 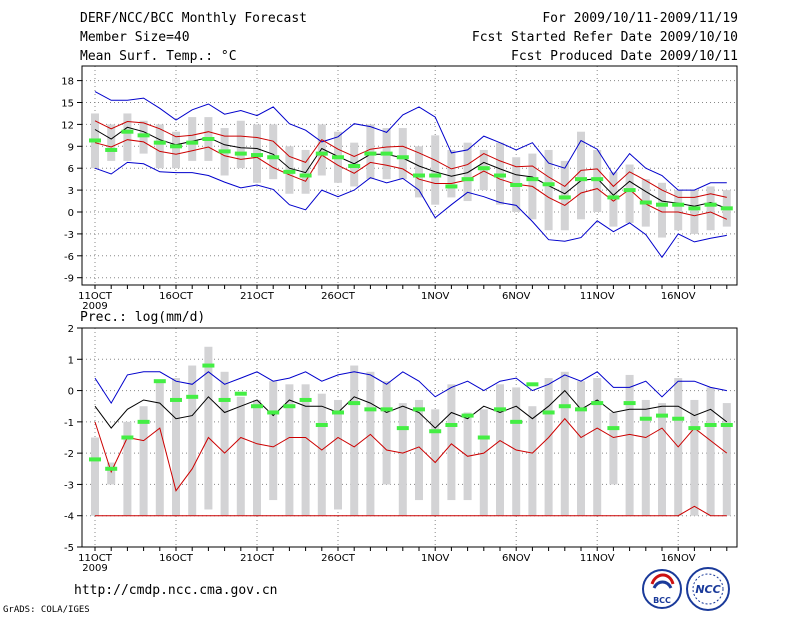 I want to click on chart1-xtick-label: 16OCT, so click(x=176, y=296).